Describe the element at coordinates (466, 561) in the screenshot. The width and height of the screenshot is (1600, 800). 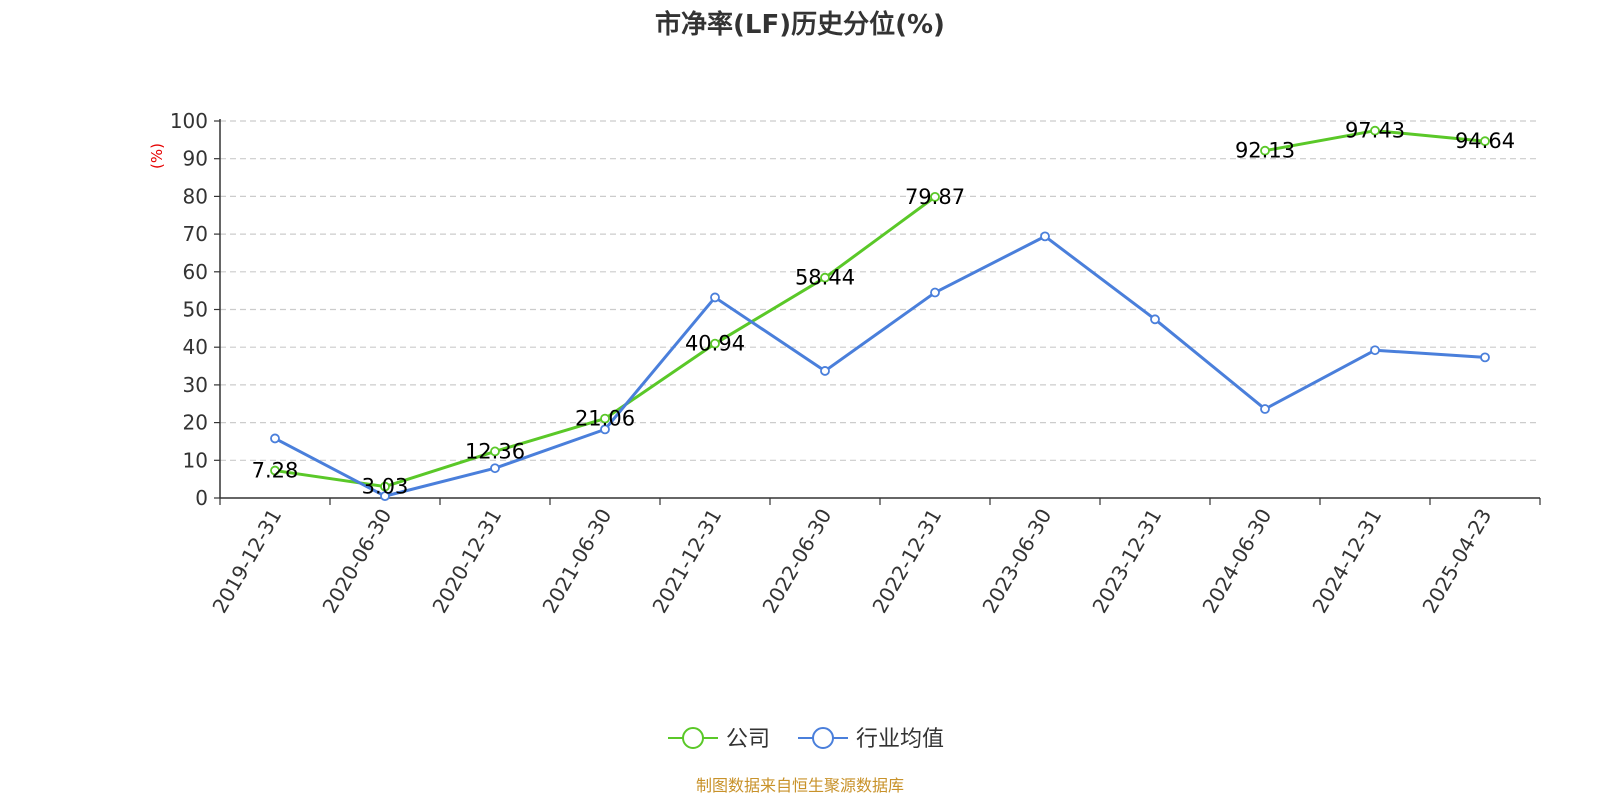
I see `x-tick-label: 2020-12-31` at that location.